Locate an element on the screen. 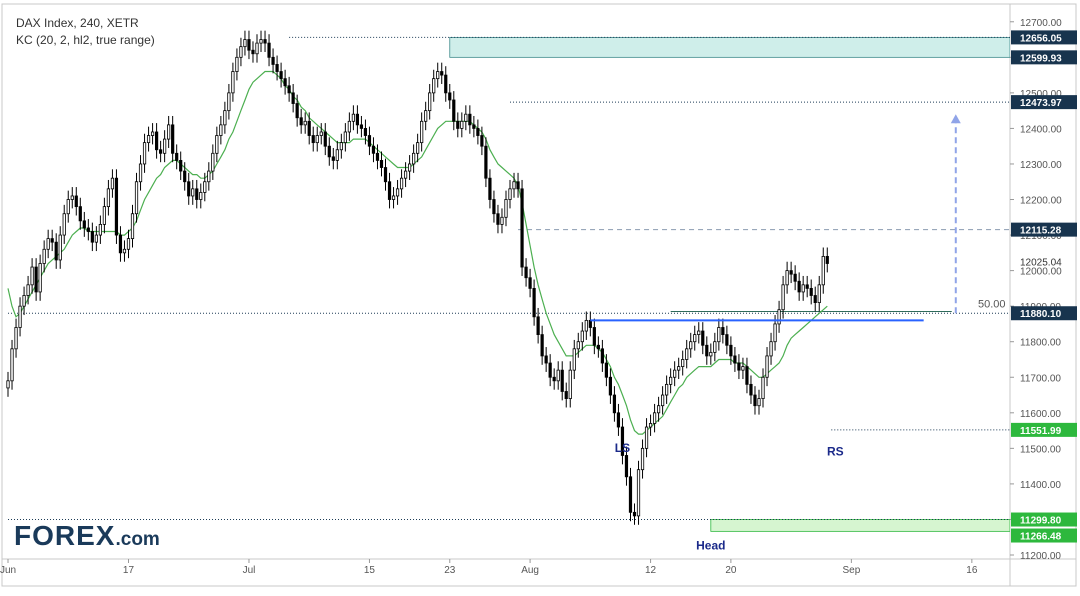  price-label: 11551.99 is located at coordinates (1041, 431).